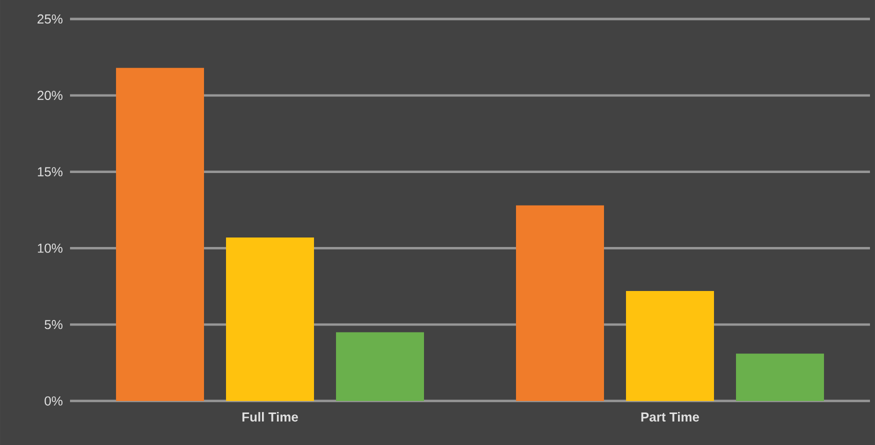 The height and width of the screenshot is (445, 875). I want to click on y-tick-label: 20%, so click(50, 95).